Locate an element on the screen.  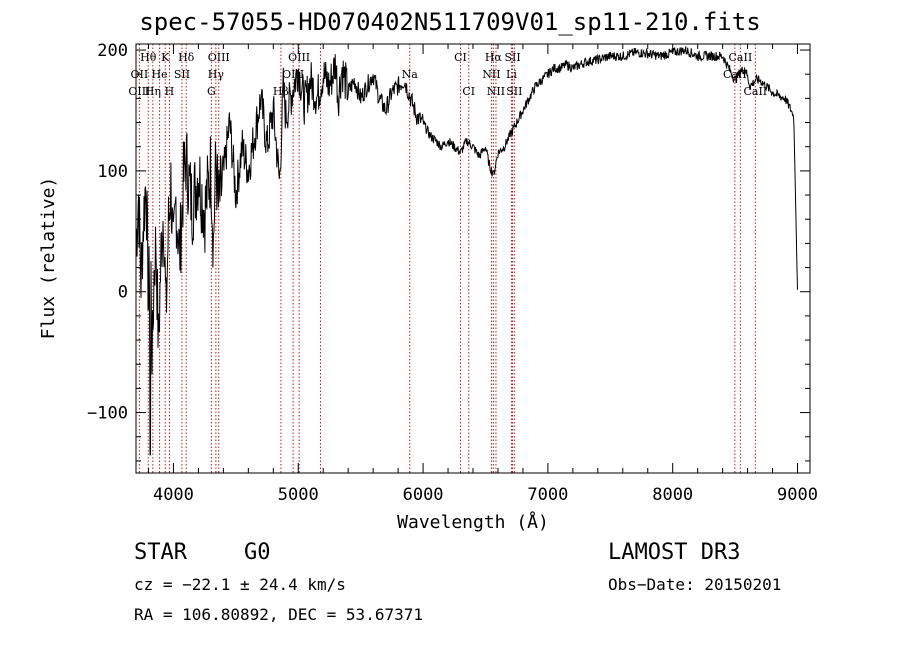
line-label-9: OII is located at coordinates (140, 74).